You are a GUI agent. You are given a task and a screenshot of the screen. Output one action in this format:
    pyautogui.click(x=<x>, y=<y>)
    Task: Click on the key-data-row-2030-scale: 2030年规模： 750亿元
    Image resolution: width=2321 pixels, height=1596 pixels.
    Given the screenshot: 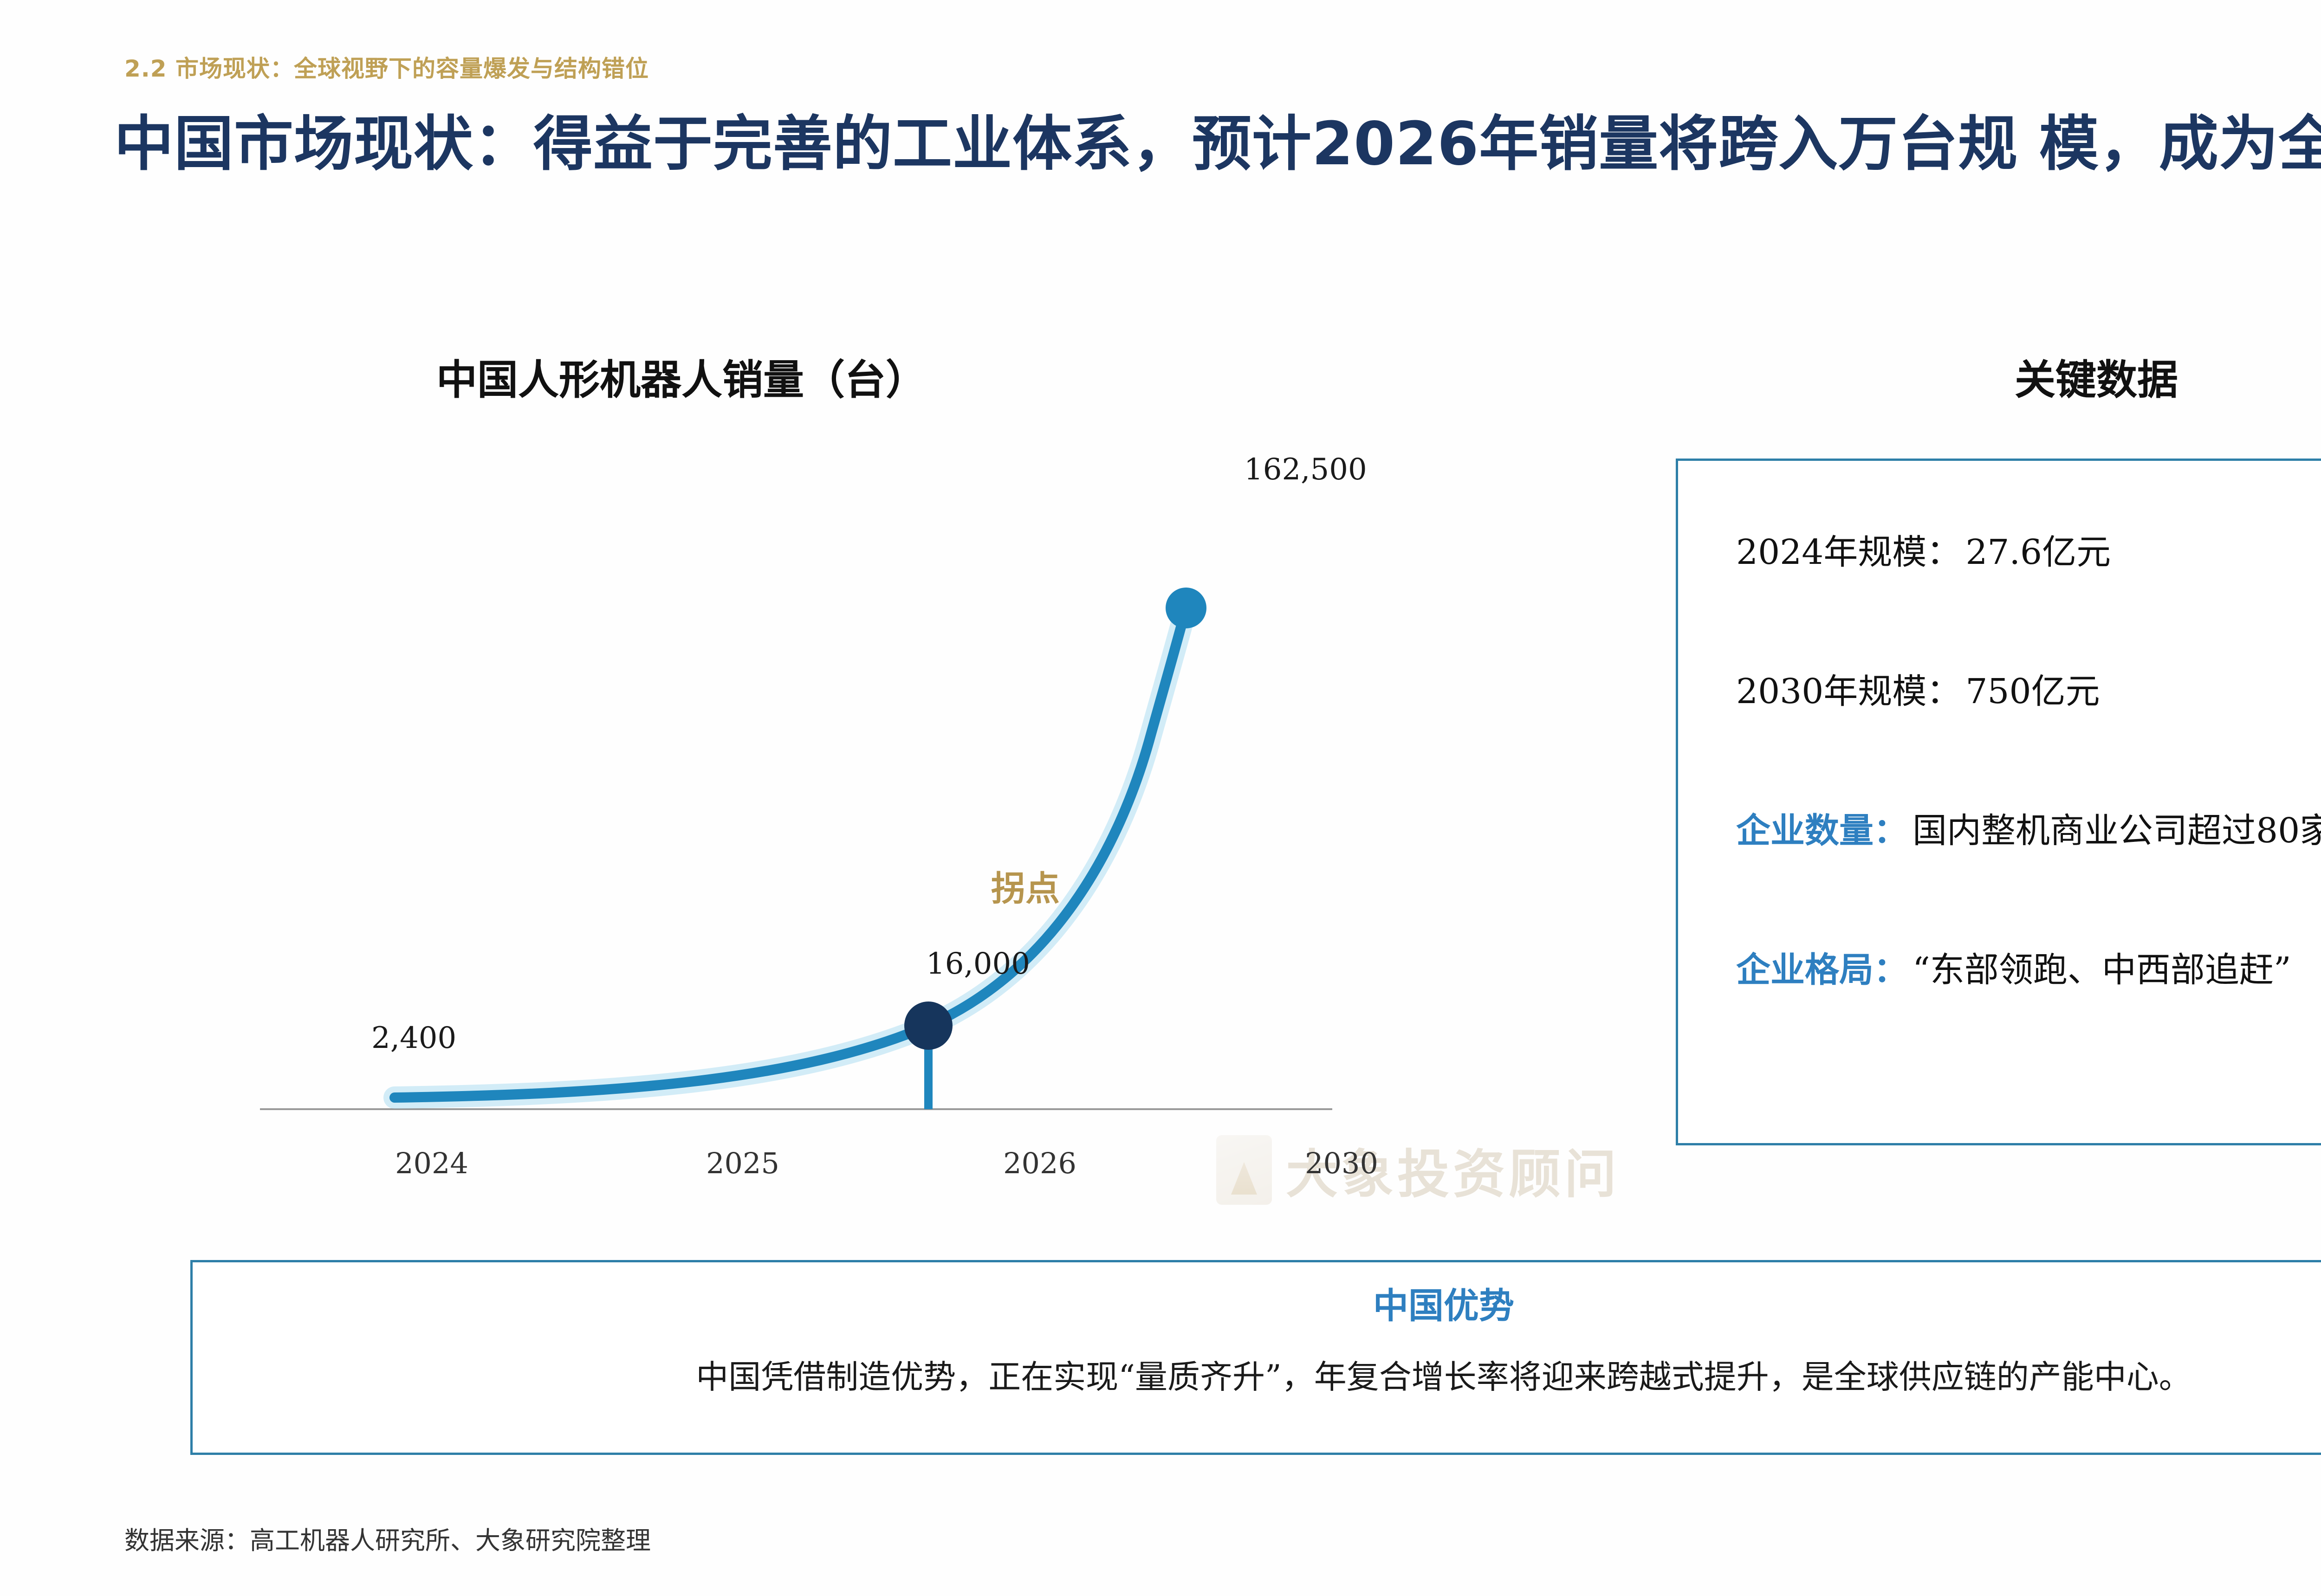 What is the action you would take?
    pyautogui.click(x=2029, y=733)
    